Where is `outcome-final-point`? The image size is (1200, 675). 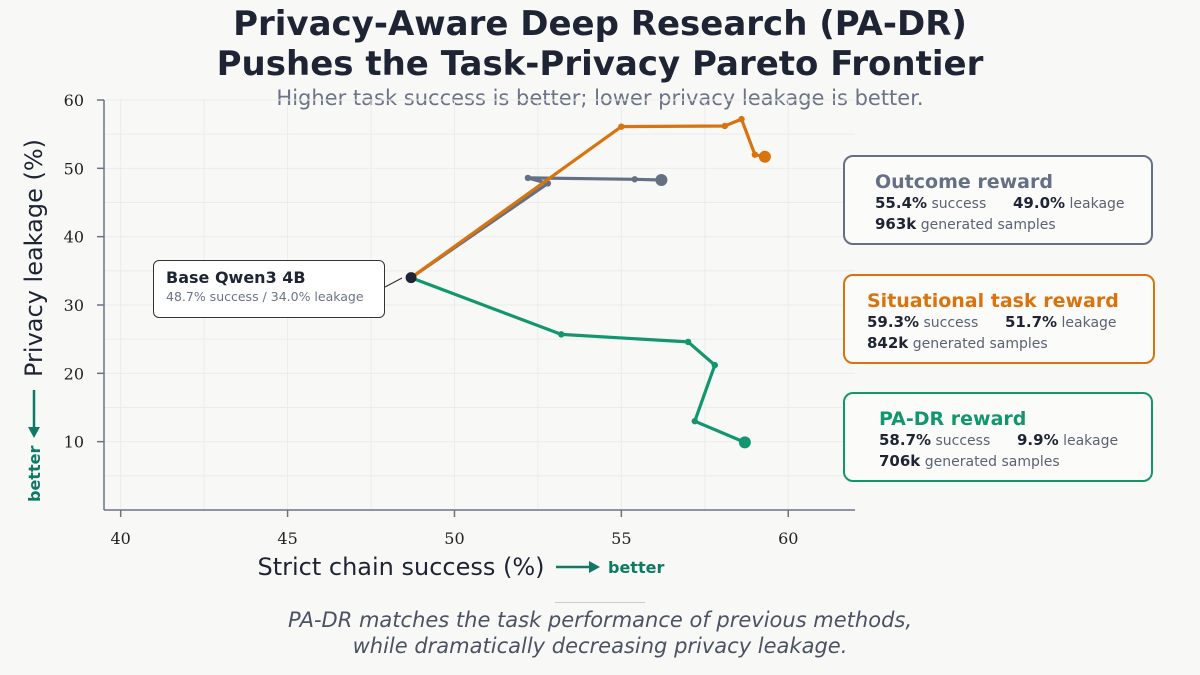
outcome-final-point is located at coordinates (661, 179).